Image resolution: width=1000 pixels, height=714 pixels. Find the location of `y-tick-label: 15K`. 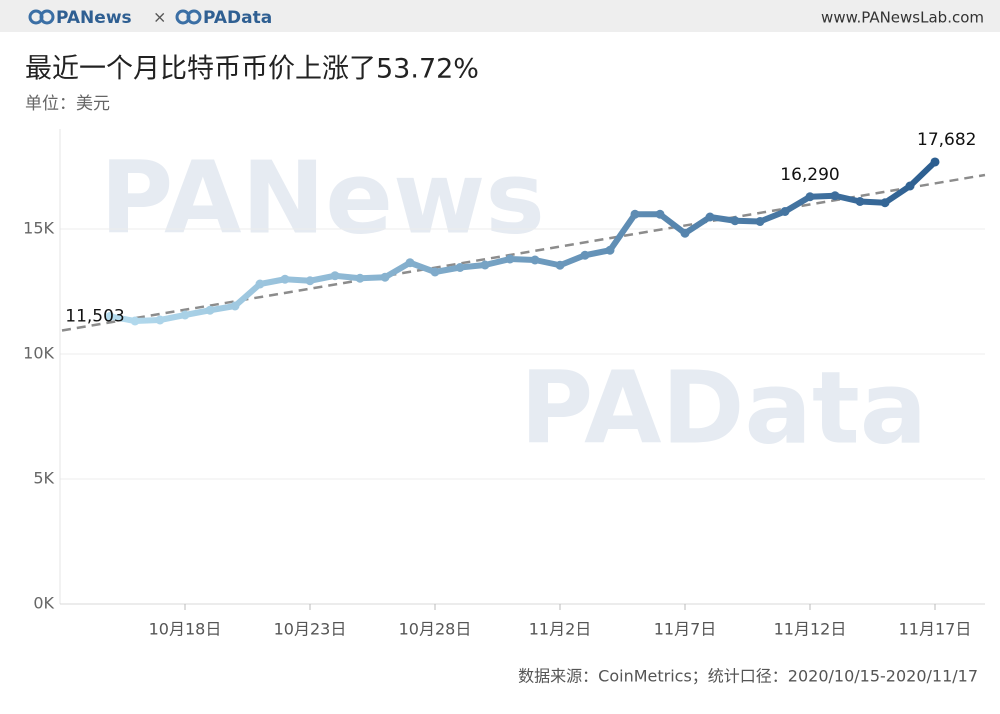

y-tick-label: 15K is located at coordinates (38, 228).